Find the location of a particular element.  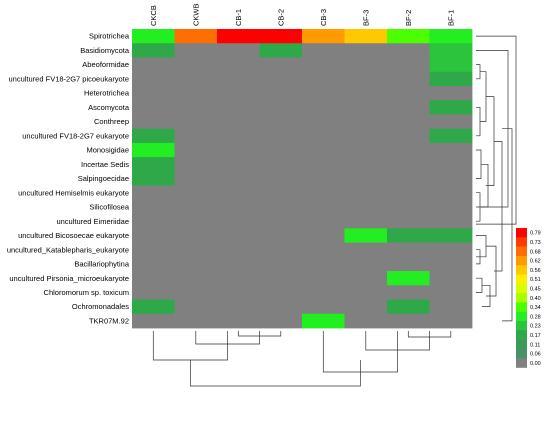

row-dendrogram is located at coordinates (496, 178).